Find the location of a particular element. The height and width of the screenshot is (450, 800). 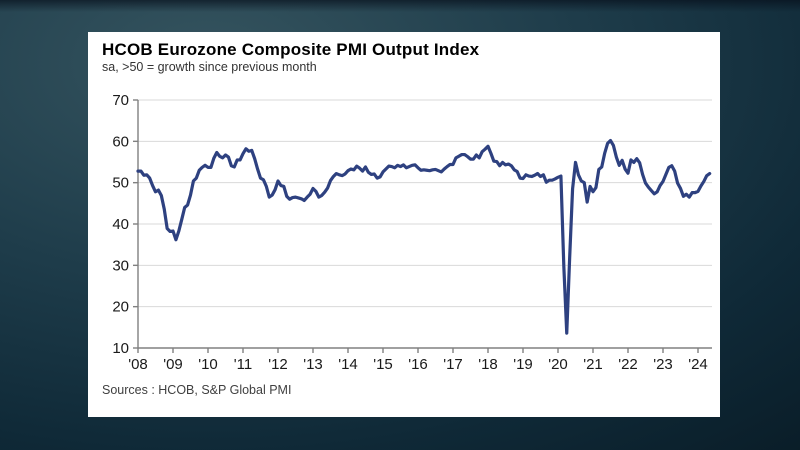

x-tick-label: '11 is located at coordinates (243, 364).